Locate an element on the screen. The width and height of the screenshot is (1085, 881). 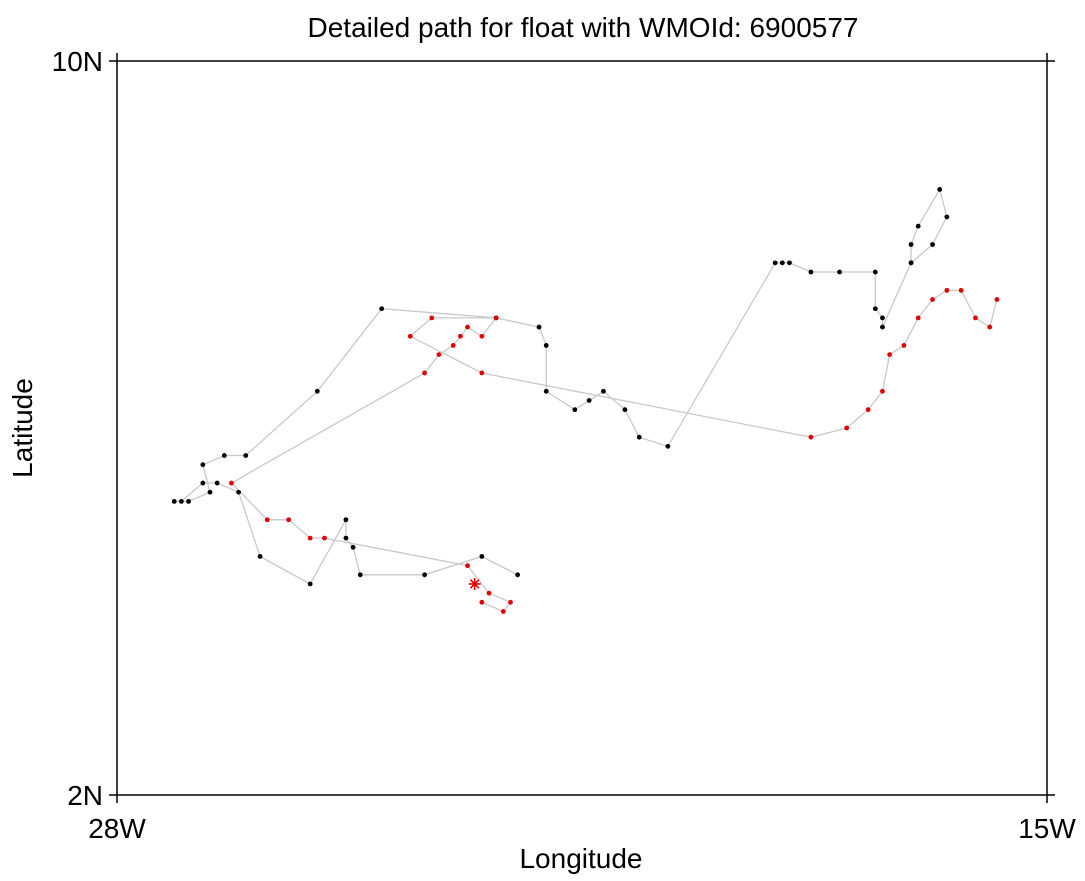
end-asterisk-stroke is located at coordinates (474, 584).